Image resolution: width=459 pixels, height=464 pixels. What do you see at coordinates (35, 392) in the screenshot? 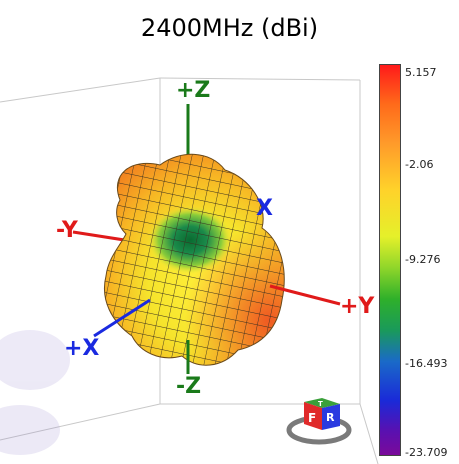
I see `watermark` at bounding box center [35, 392].